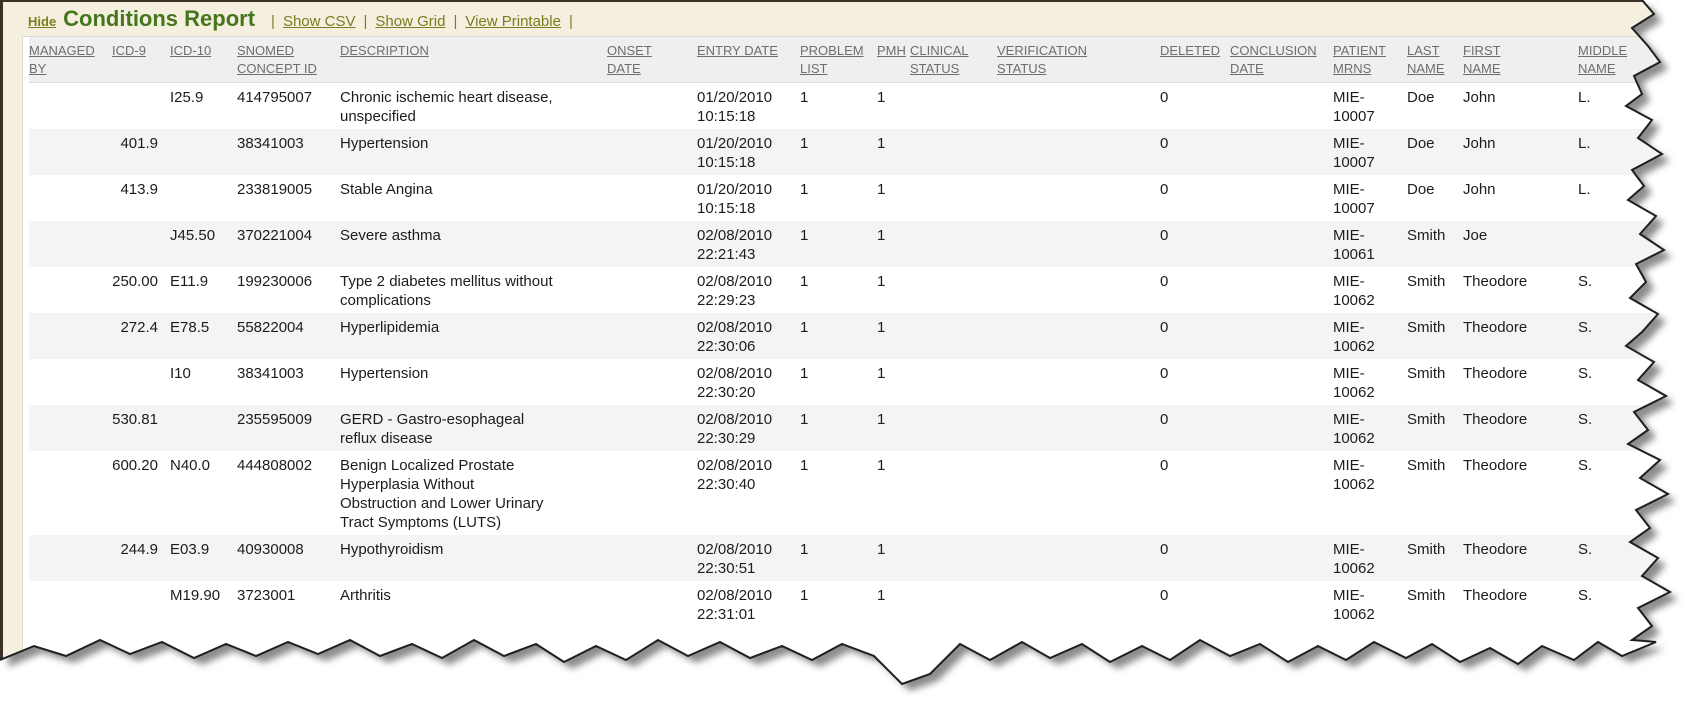 This screenshot has height=709, width=1701. What do you see at coordinates (141, 558) in the screenshot?
I see `cell-icd9: 244.9` at bounding box center [141, 558].